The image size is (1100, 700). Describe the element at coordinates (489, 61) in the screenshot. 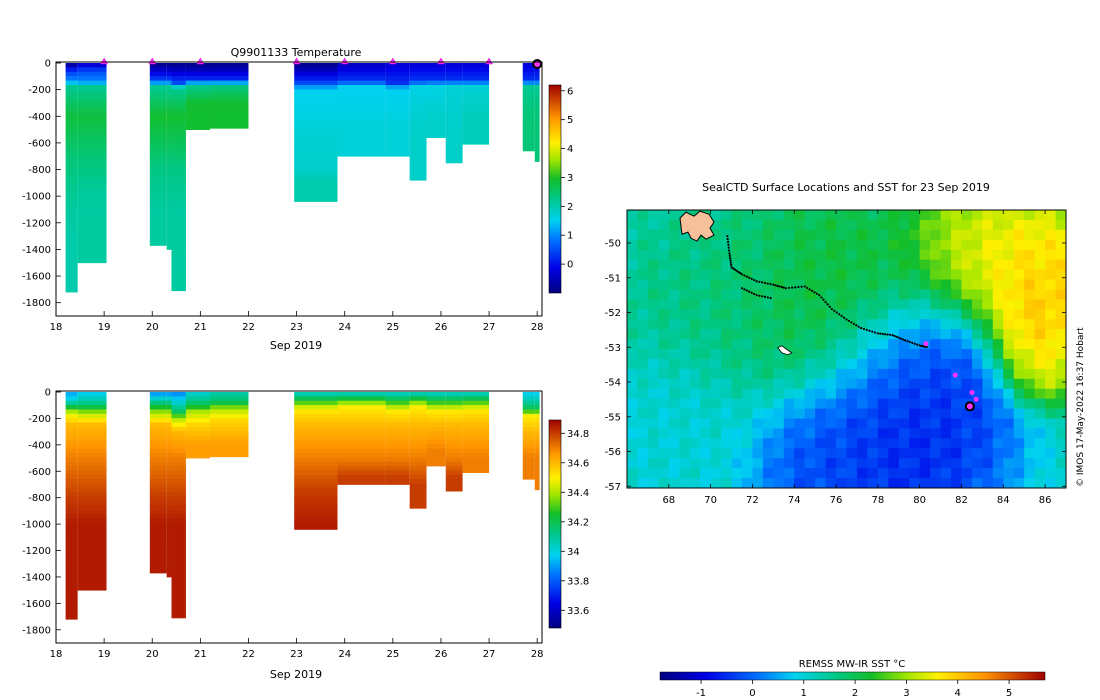

I see `surface-marker` at that location.